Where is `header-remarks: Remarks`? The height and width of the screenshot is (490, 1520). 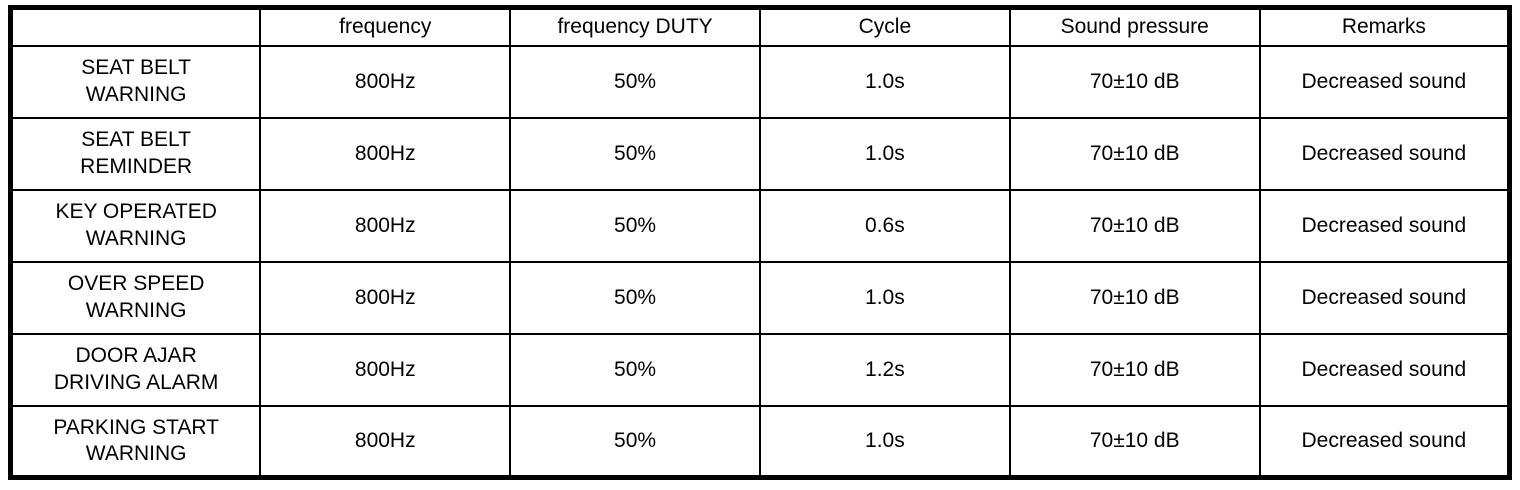 header-remarks: Remarks is located at coordinates (1384, 26).